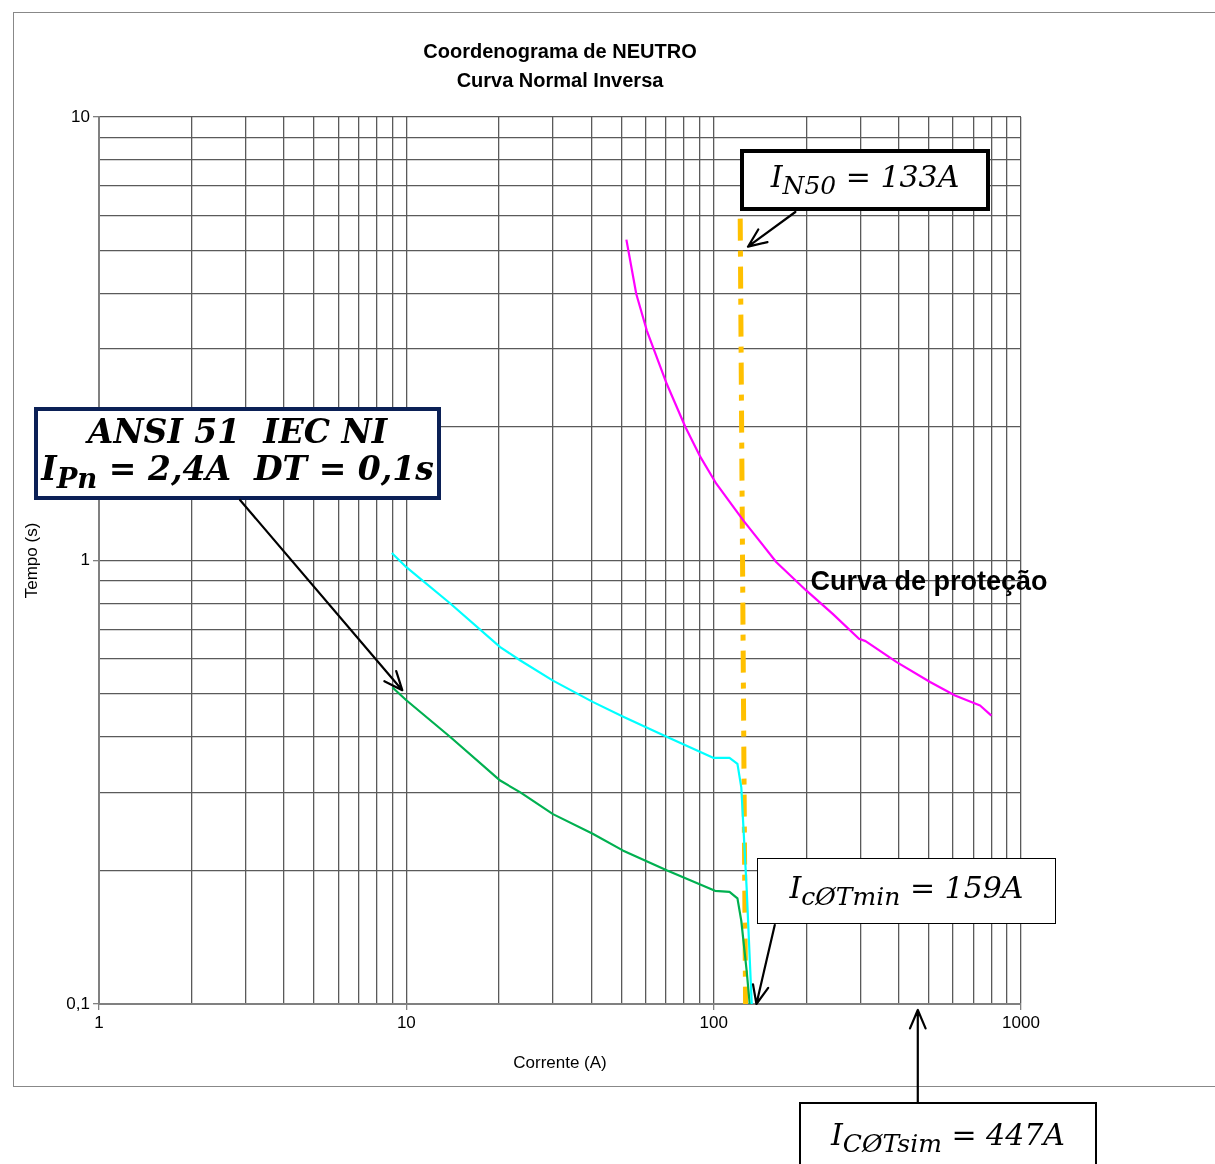 This screenshot has width=1215, height=1164. Describe the element at coordinates (99, 1022) in the screenshot. I see `x-tick-label: 1` at that location.